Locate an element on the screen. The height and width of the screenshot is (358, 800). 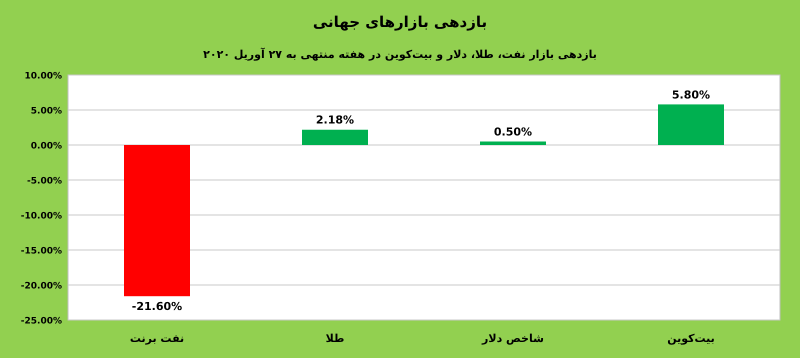
y-tick-label: -10.00% is located at coordinates (41, 217).